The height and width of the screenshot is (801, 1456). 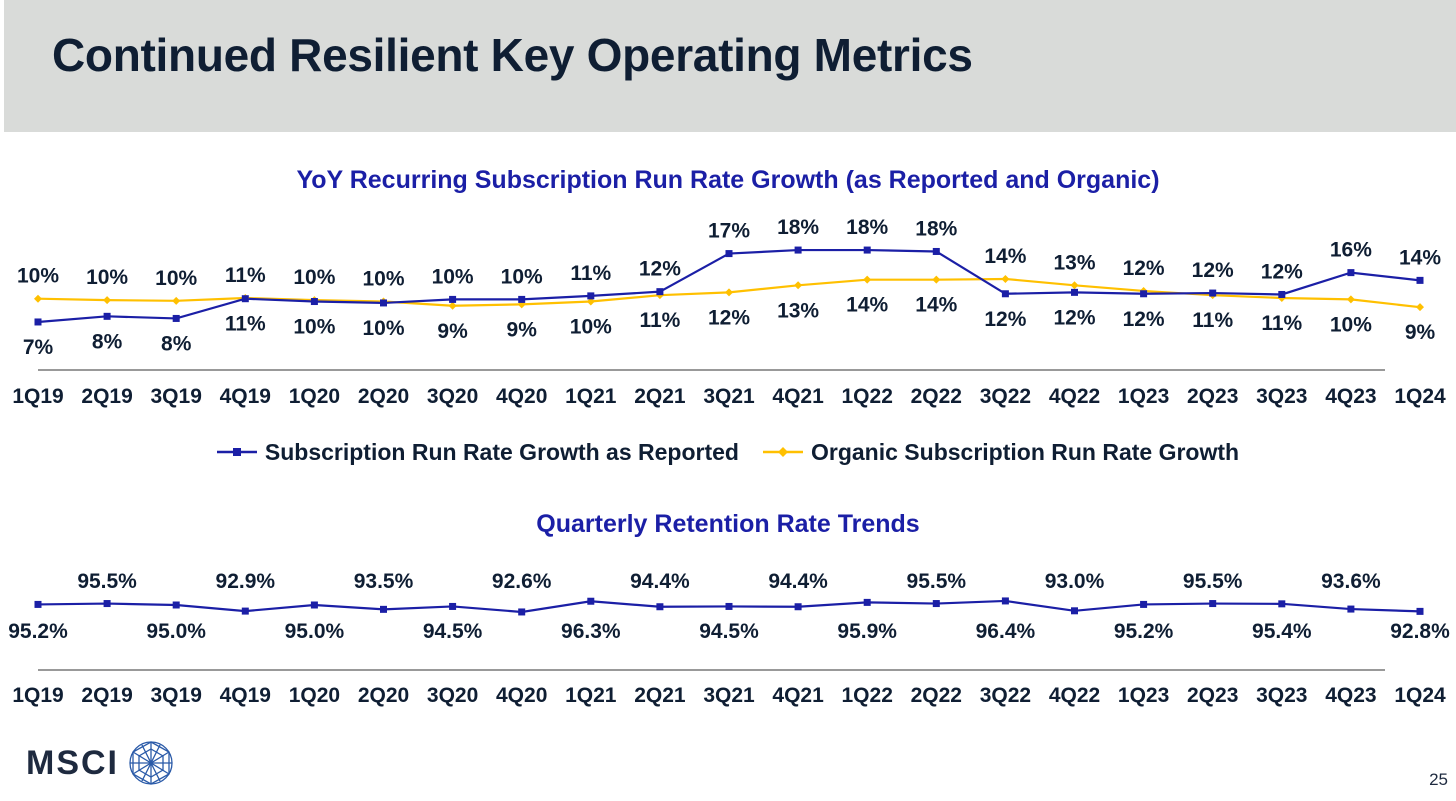 I want to click on retention-x-tick-label: 2Q23, so click(x=1212, y=695).